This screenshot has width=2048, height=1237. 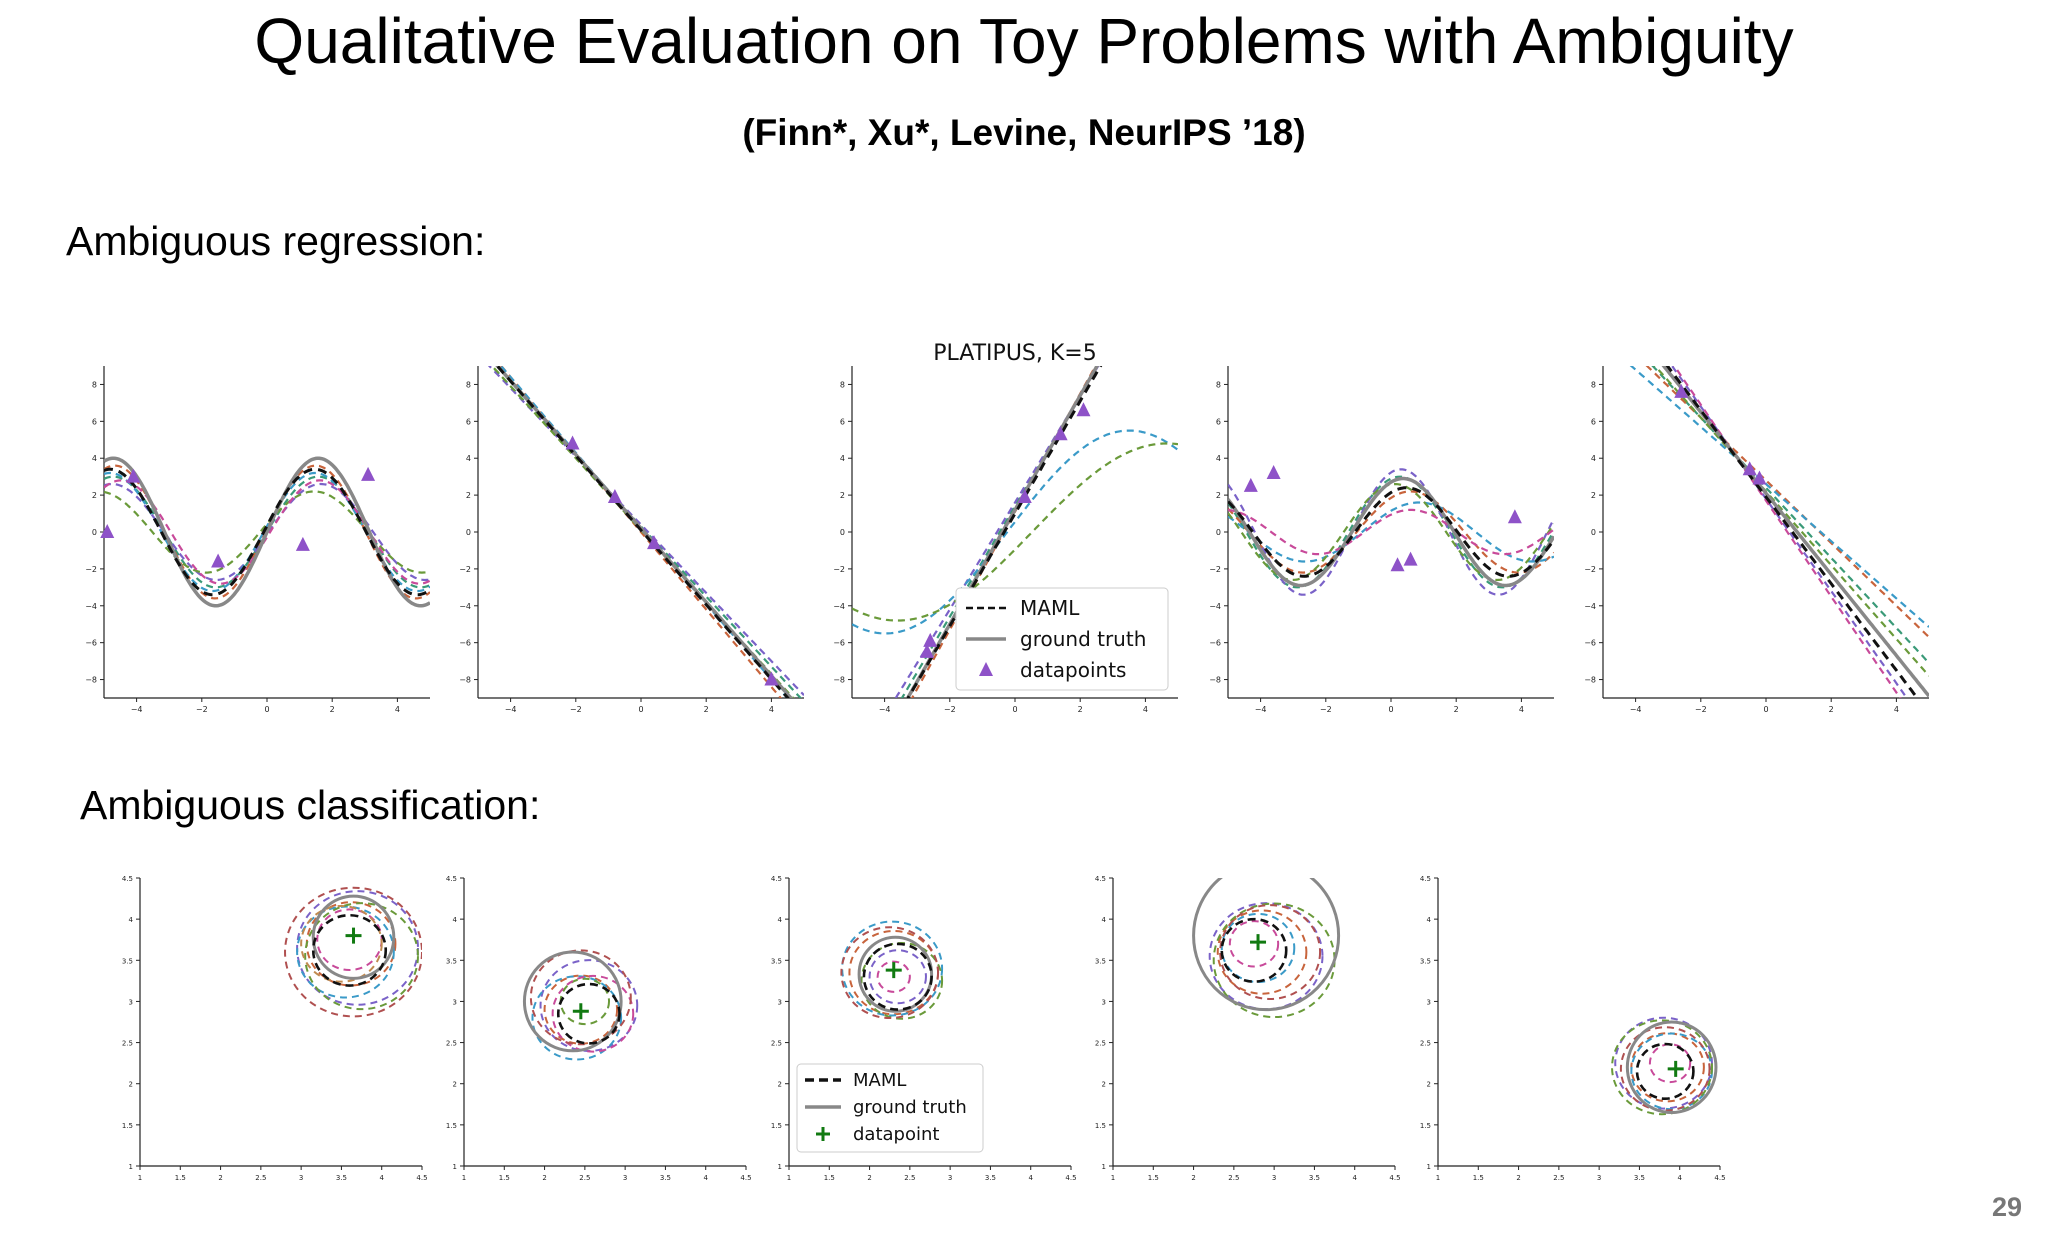 I want to click on legend-box, so click(x=1062, y=639).